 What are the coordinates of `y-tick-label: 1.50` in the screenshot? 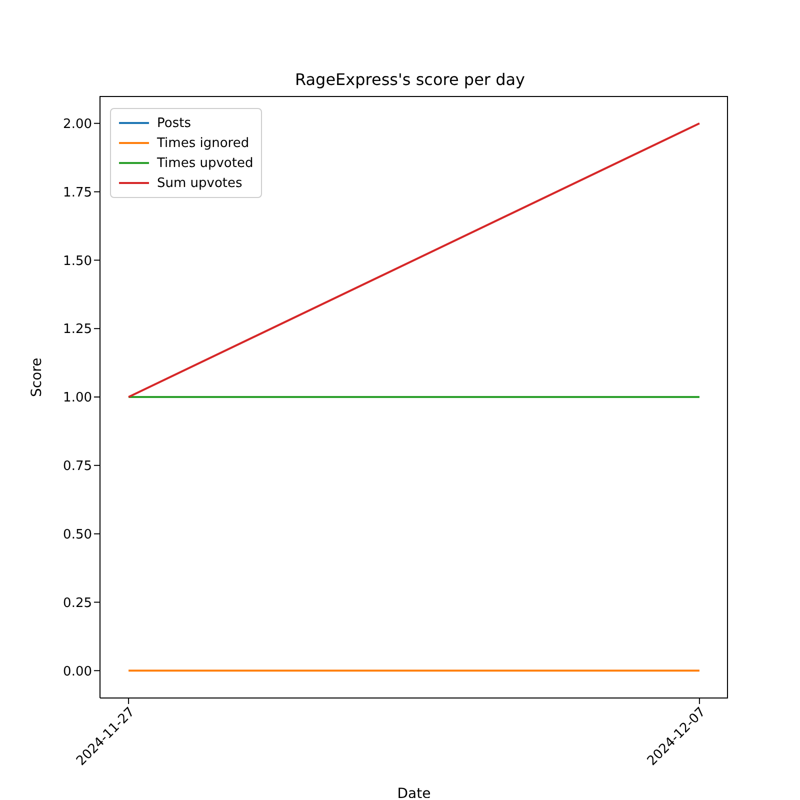 It's located at (77, 261).